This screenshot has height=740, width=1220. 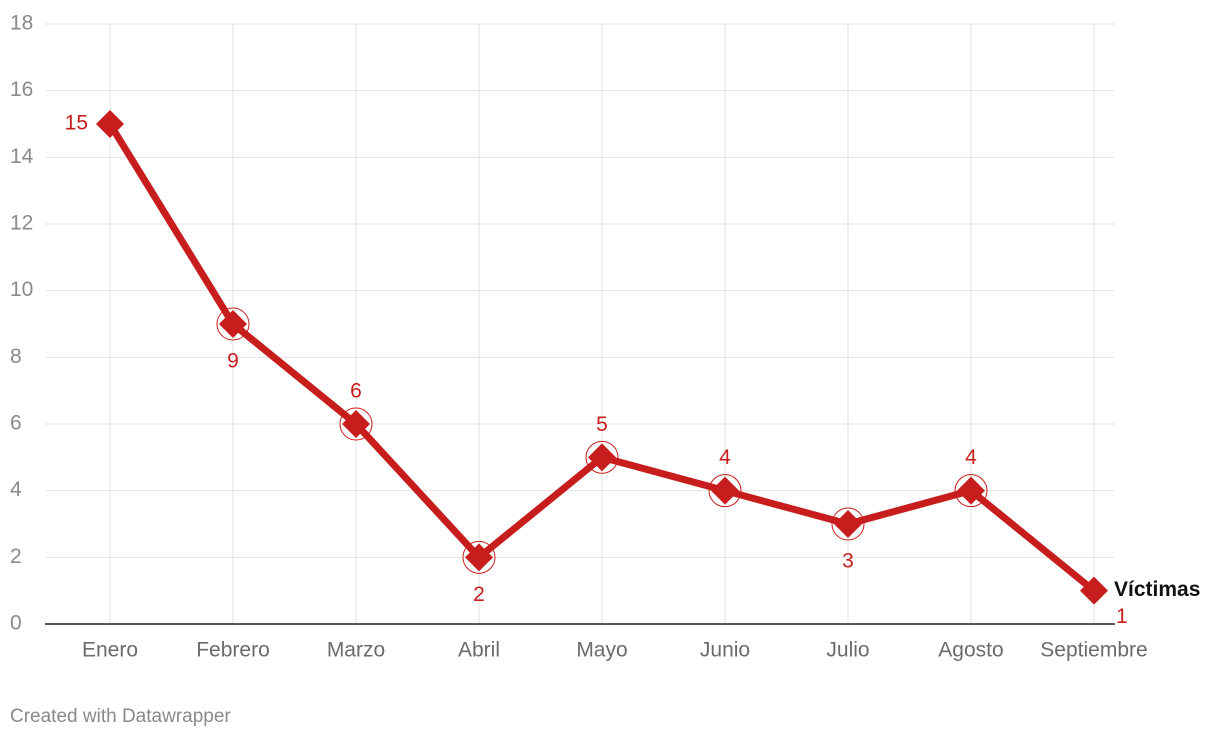 What do you see at coordinates (1093, 650) in the screenshot?
I see `x-tick-label: Septiembre` at bounding box center [1093, 650].